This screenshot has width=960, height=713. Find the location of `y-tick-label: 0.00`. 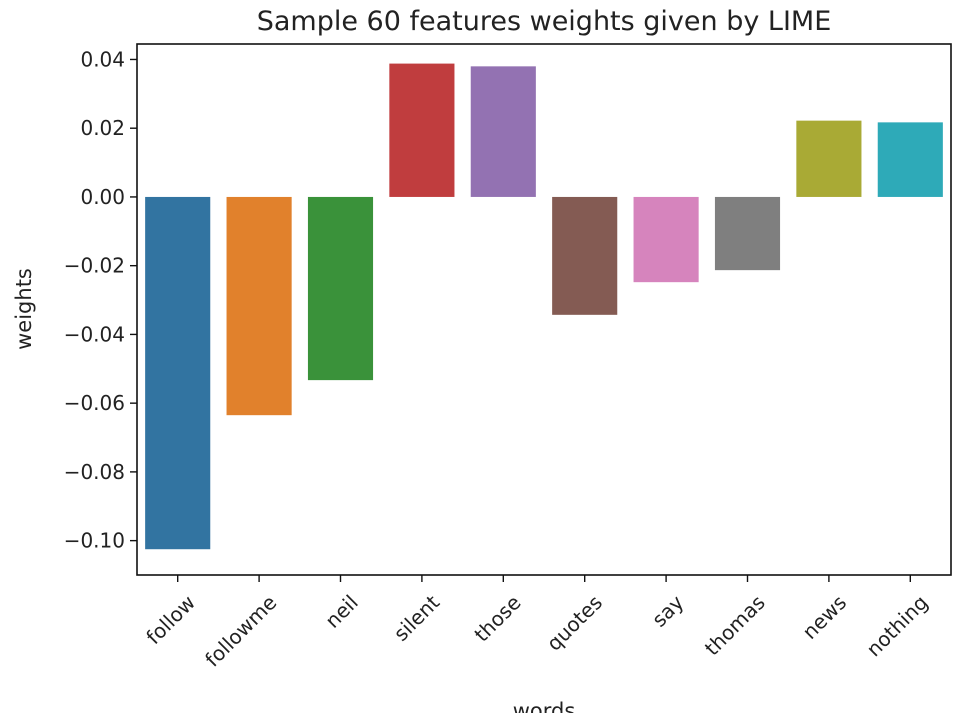

y-tick-label: 0.00 is located at coordinates (102, 197).